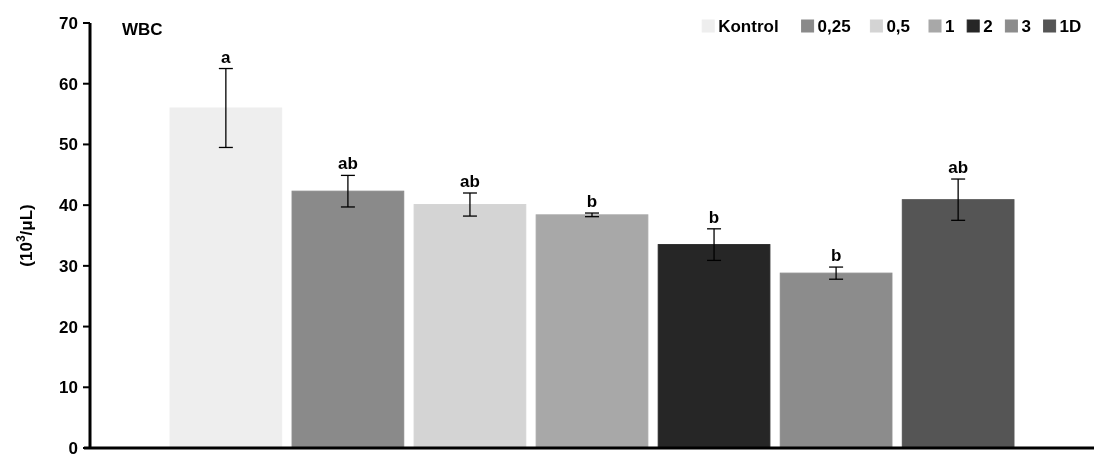  What do you see at coordinates (898, 26) in the screenshot?
I see `legend-label: 0,5` at bounding box center [898, 26].